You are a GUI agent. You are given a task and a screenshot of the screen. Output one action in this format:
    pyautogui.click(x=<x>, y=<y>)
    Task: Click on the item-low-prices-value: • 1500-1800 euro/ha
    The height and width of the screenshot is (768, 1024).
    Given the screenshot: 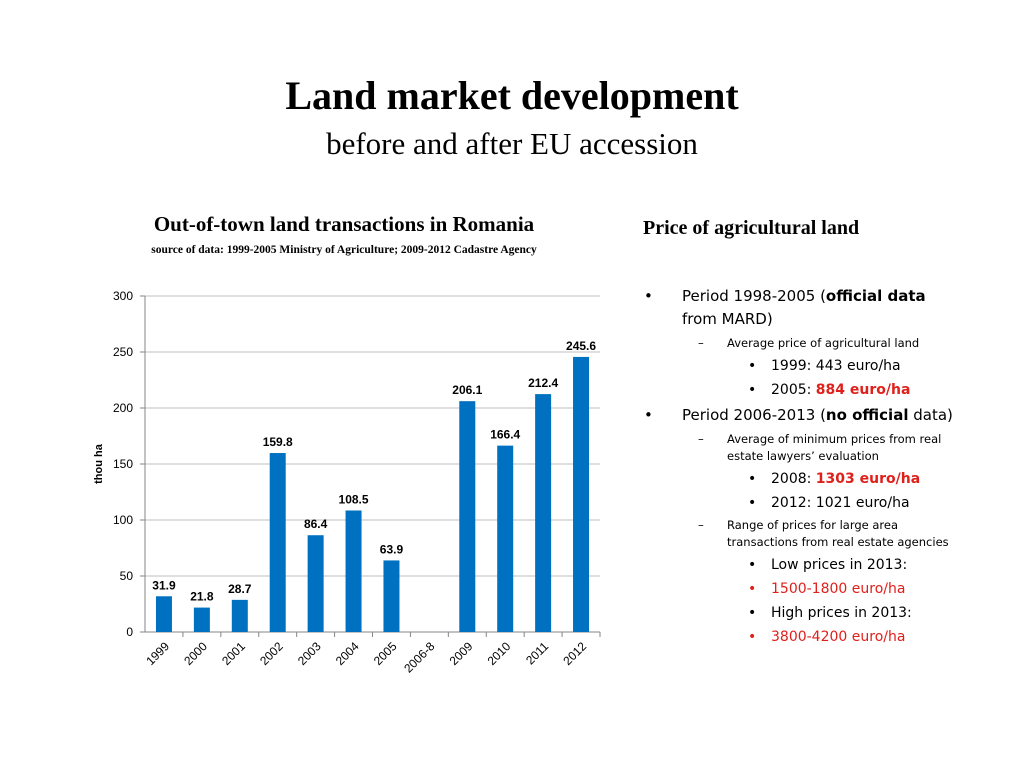 What is the action you would take?
    pyautogui.click(x=800, y=589)
    